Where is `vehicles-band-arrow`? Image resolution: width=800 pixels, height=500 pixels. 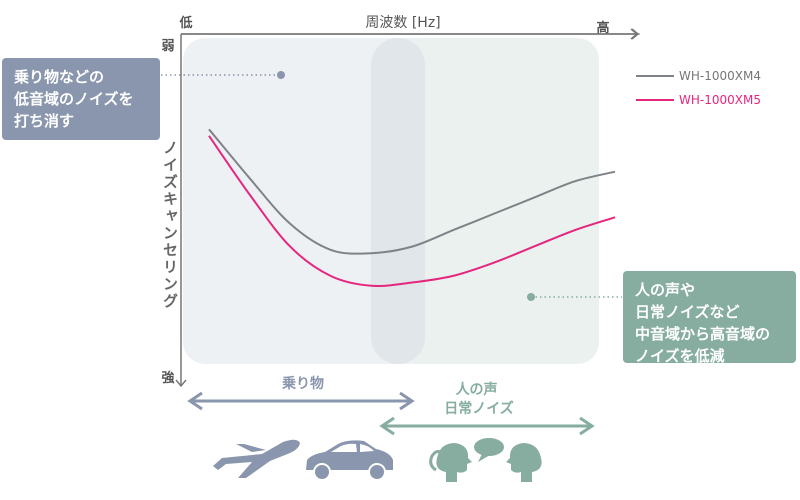 vehicles-band-arrow is located at coordinates (301, 401).